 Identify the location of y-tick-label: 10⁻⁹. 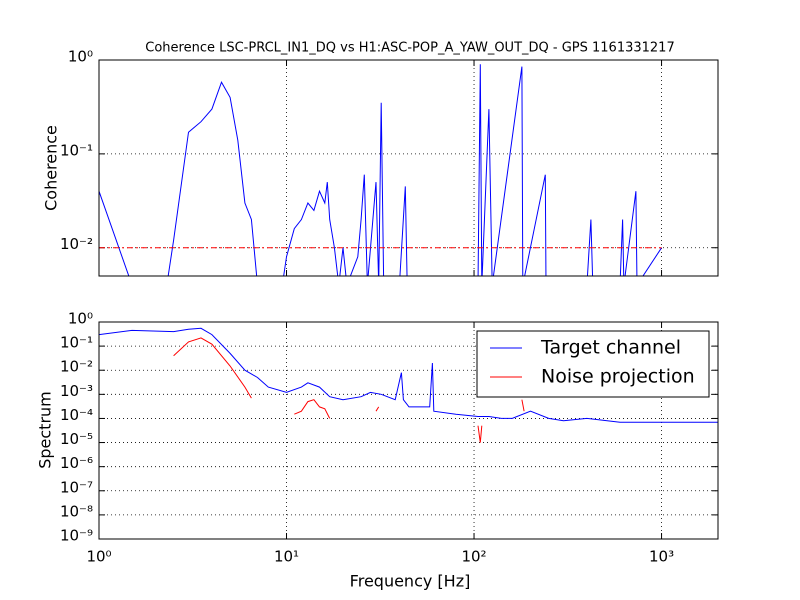
(76, 536).